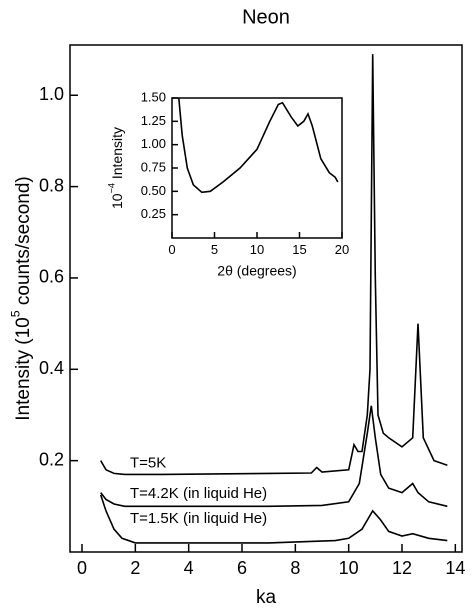 The width and height of the screenshot is (474, 610). Describe the element at coordinates (402, 568) in the screenshot. I see `x-tick-label: 12` at that location.